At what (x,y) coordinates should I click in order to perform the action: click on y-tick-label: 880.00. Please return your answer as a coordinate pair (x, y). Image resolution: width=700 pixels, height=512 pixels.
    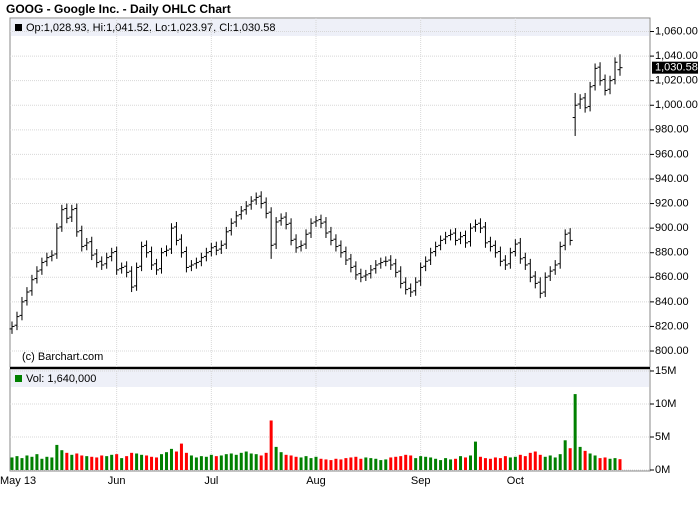
    Looking at the image, I should click on (672, 253).